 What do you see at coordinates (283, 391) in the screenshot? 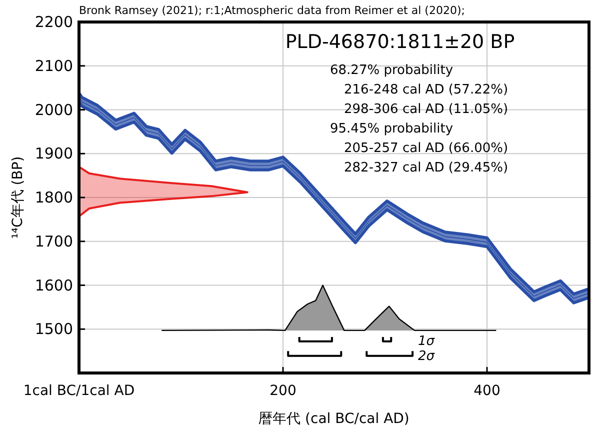
I see `x-tick-label: 200` at bounding box center [283, 391].